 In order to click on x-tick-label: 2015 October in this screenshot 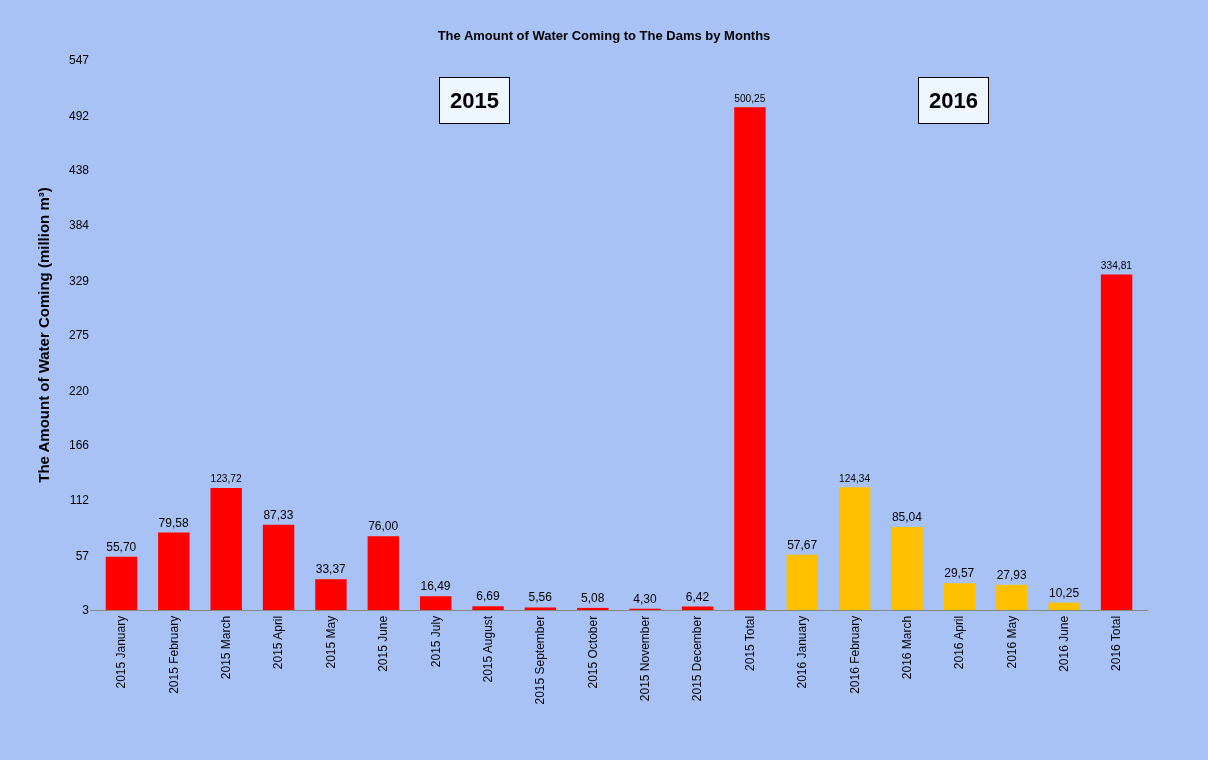, I will do `click(592, 652)`.